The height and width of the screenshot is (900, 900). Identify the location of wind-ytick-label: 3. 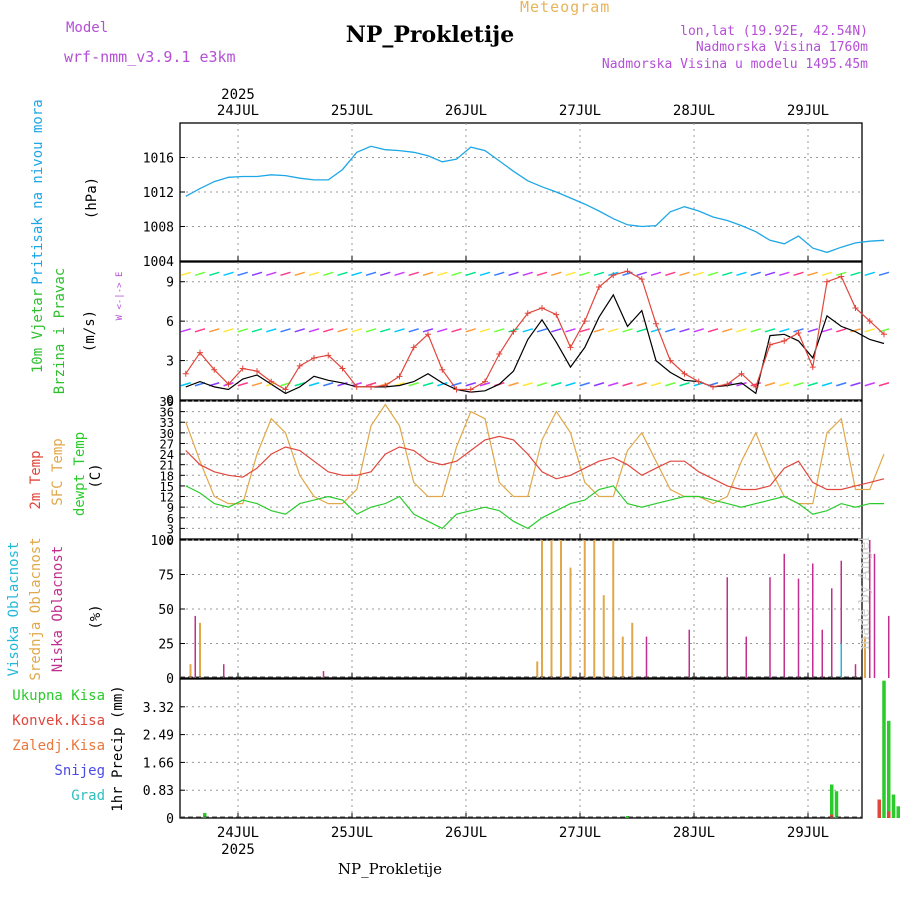
(170, 362).